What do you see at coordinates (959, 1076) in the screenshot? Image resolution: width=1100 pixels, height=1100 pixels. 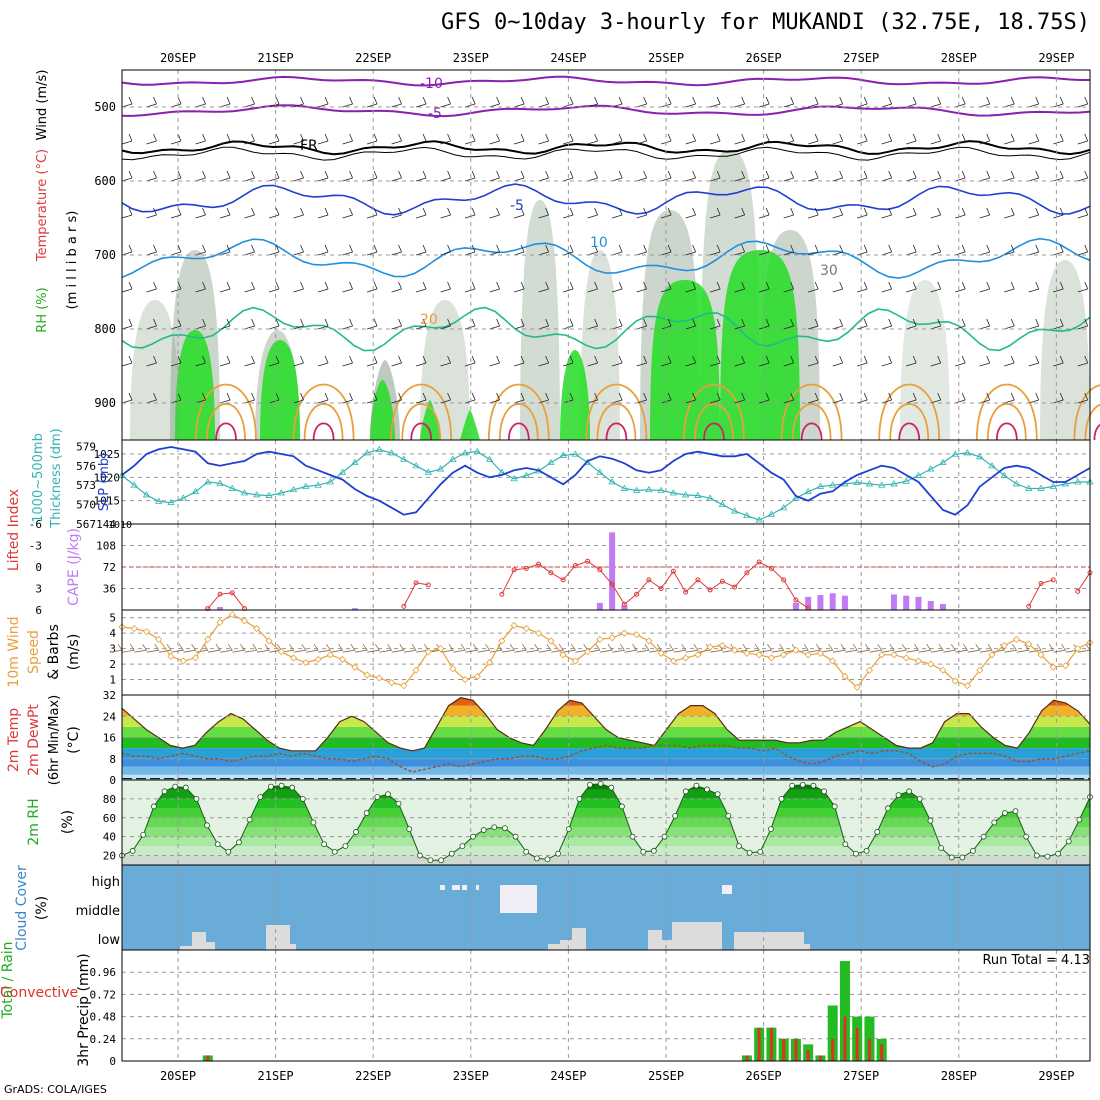 I see `day-label-bottom: 28SEP` at bounding box center [959, 1076].